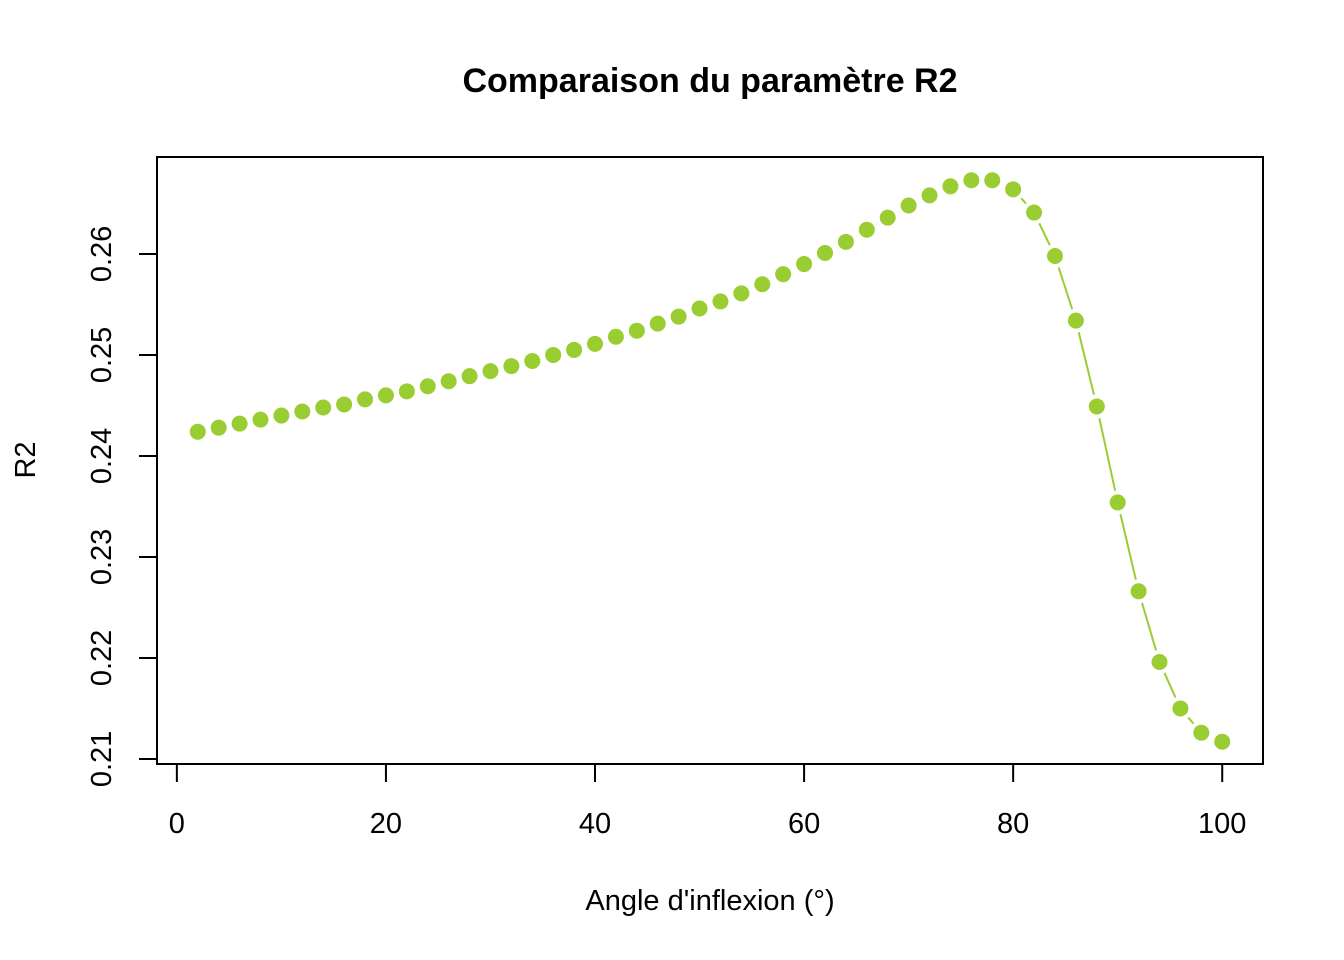 This screenshot has width=1344, height=960. Describe the element at coordinates (121, 506) in the screenshot. I see `y-axis: 0.21 0.22 0.23 0.24 0.25 0.26` at that location.